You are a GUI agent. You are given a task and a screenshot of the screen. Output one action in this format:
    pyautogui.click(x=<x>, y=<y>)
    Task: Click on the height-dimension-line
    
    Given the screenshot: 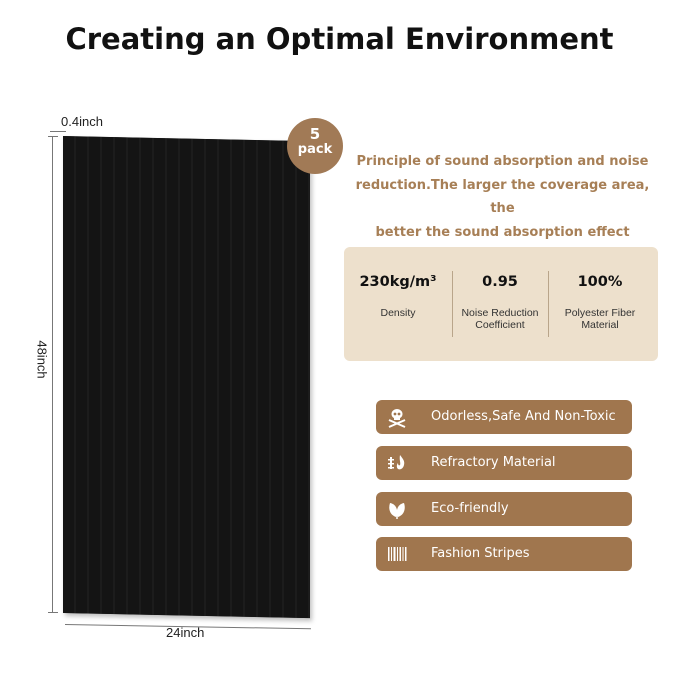 What is the action you would take?
    pyautogui.click(x=52, y=374)
    